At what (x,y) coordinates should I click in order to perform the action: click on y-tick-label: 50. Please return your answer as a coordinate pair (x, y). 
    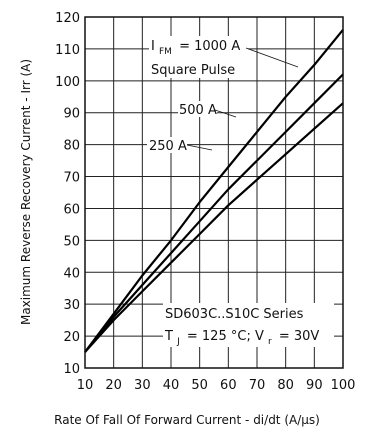
    Looking at the image, I should click on (71, 241).